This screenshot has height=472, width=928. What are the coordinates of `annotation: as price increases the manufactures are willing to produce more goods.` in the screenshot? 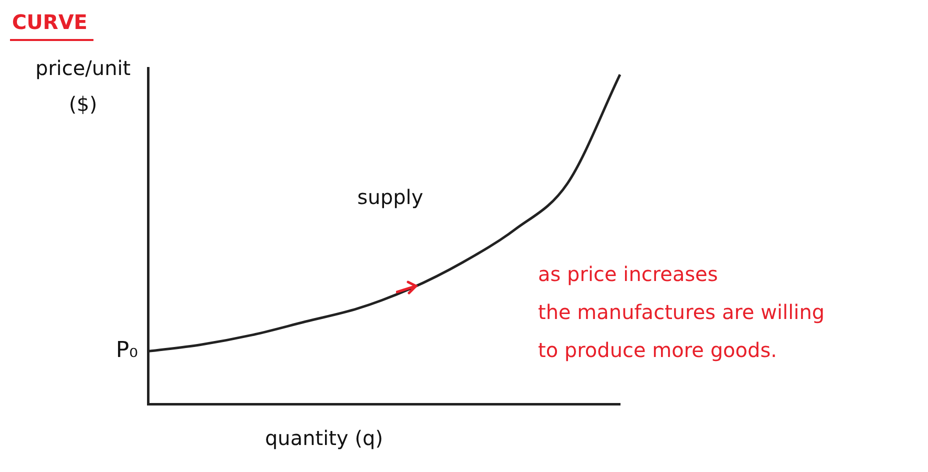 It's located at (681, 312).